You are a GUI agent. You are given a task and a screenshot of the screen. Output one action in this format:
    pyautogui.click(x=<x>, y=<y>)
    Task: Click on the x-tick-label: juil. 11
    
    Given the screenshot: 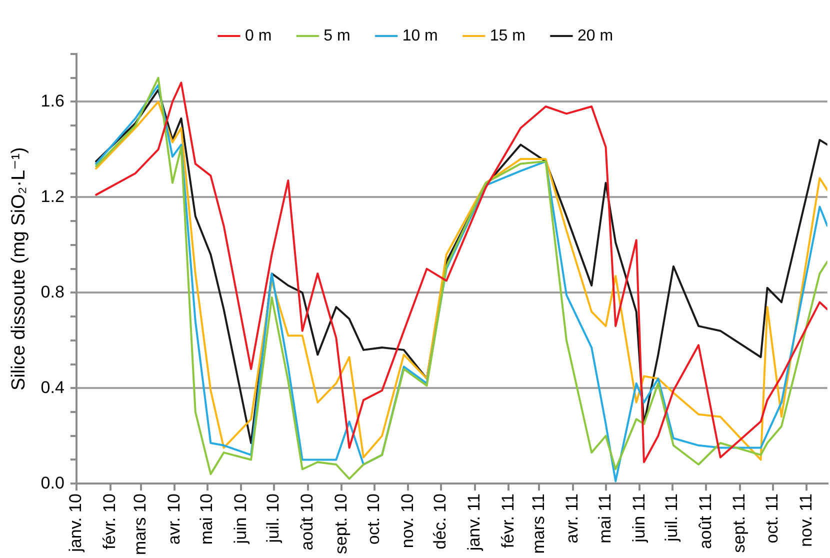 What is the action you would take?
    pyautogui.click(x=672, y=518)
    